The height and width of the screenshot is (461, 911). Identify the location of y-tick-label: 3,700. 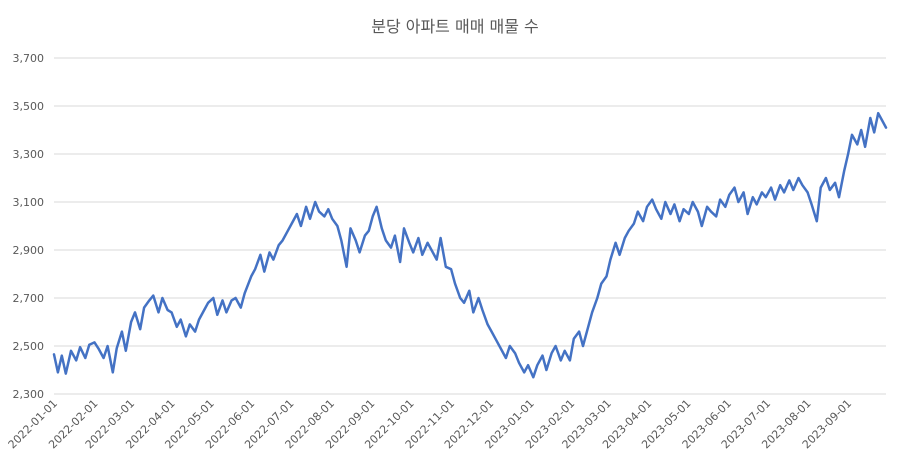
(29, 58).